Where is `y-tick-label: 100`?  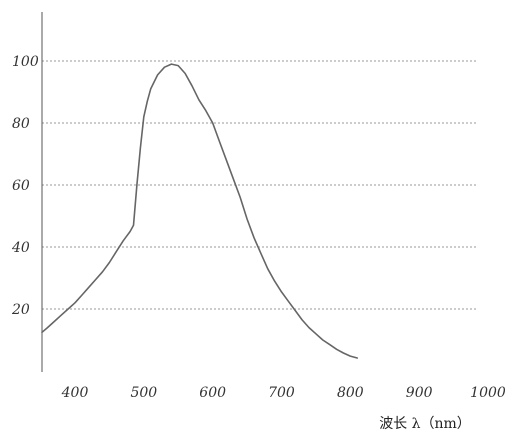 y-tick-label: 100 is located at coordinates (25, 62).